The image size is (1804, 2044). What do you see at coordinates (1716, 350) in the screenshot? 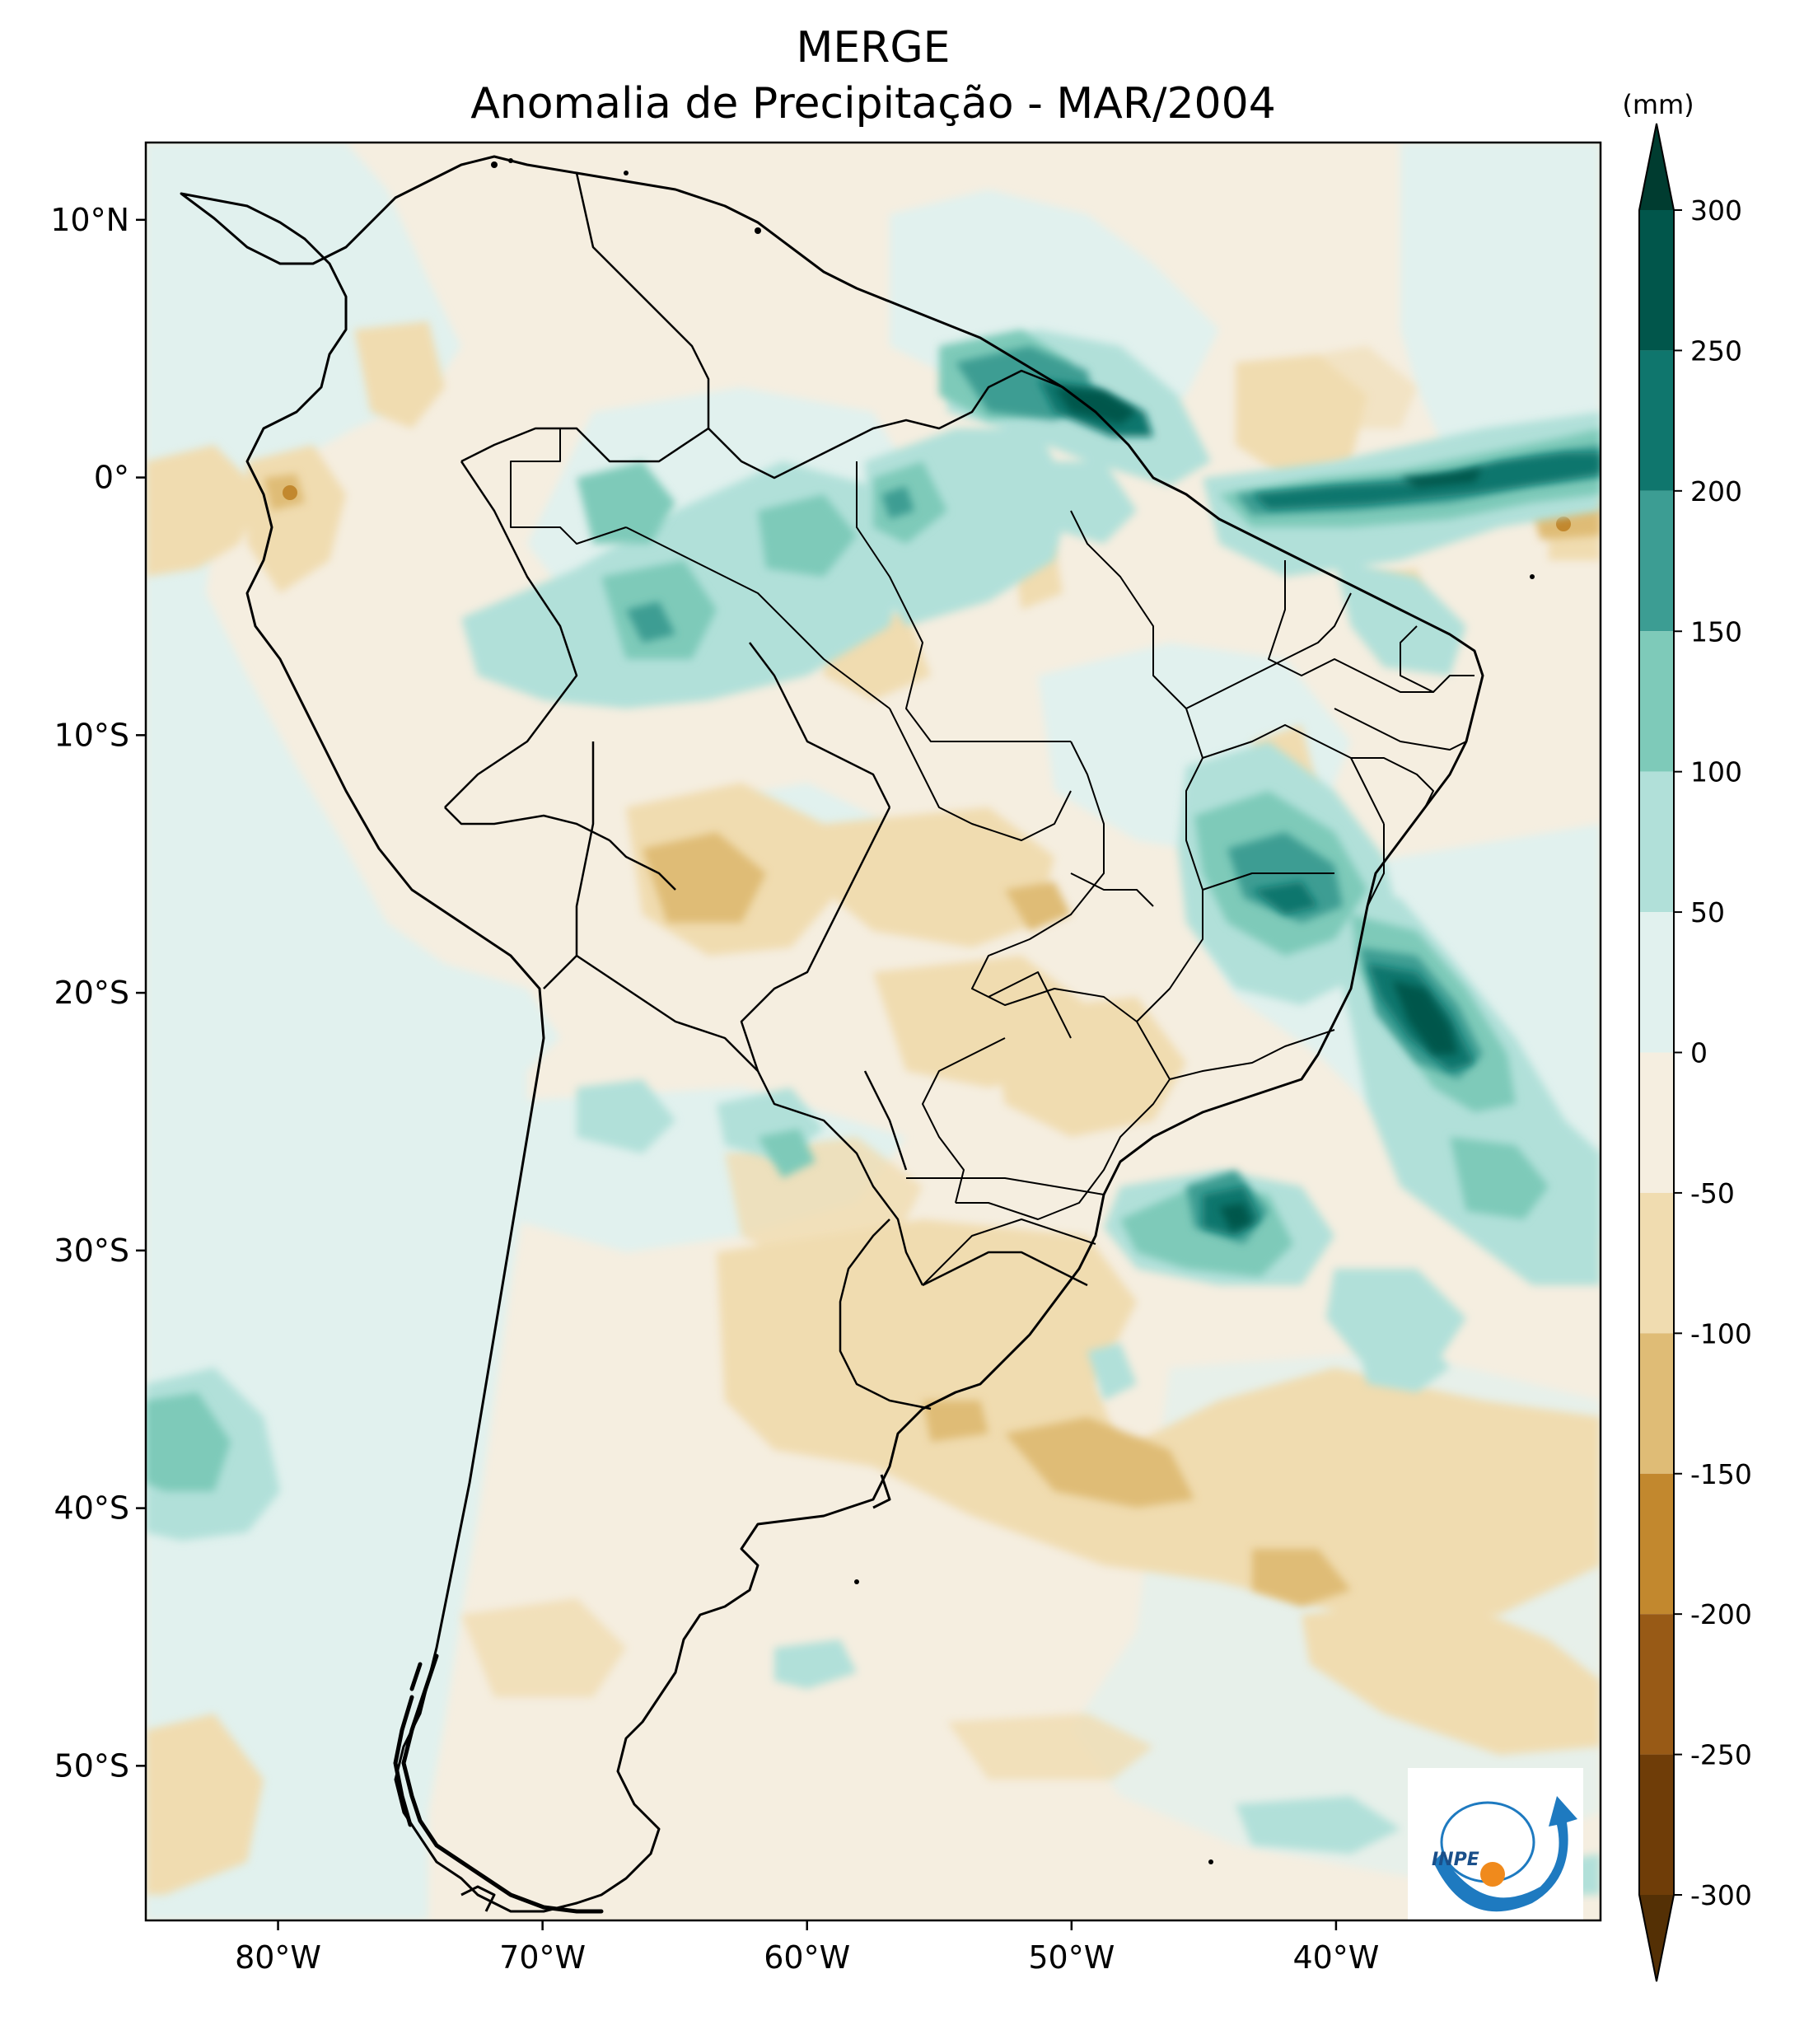
I see `colorbar-label: 250` at bounding box center [1716, 350].